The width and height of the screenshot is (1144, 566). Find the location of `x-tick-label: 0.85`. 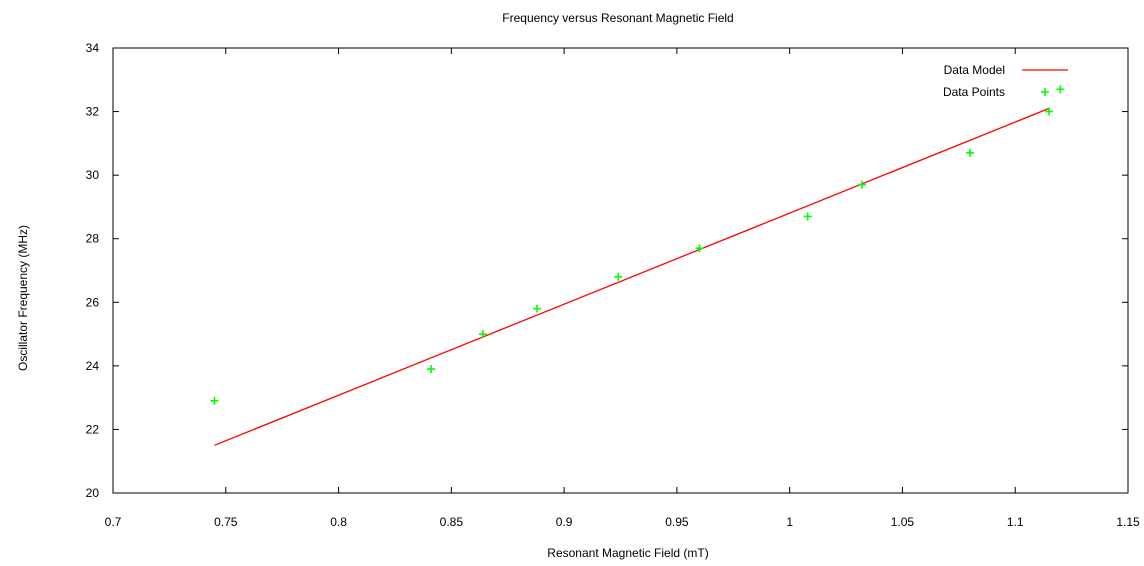

x-tick-label: 0.85 is located at coordinates (452, 522).